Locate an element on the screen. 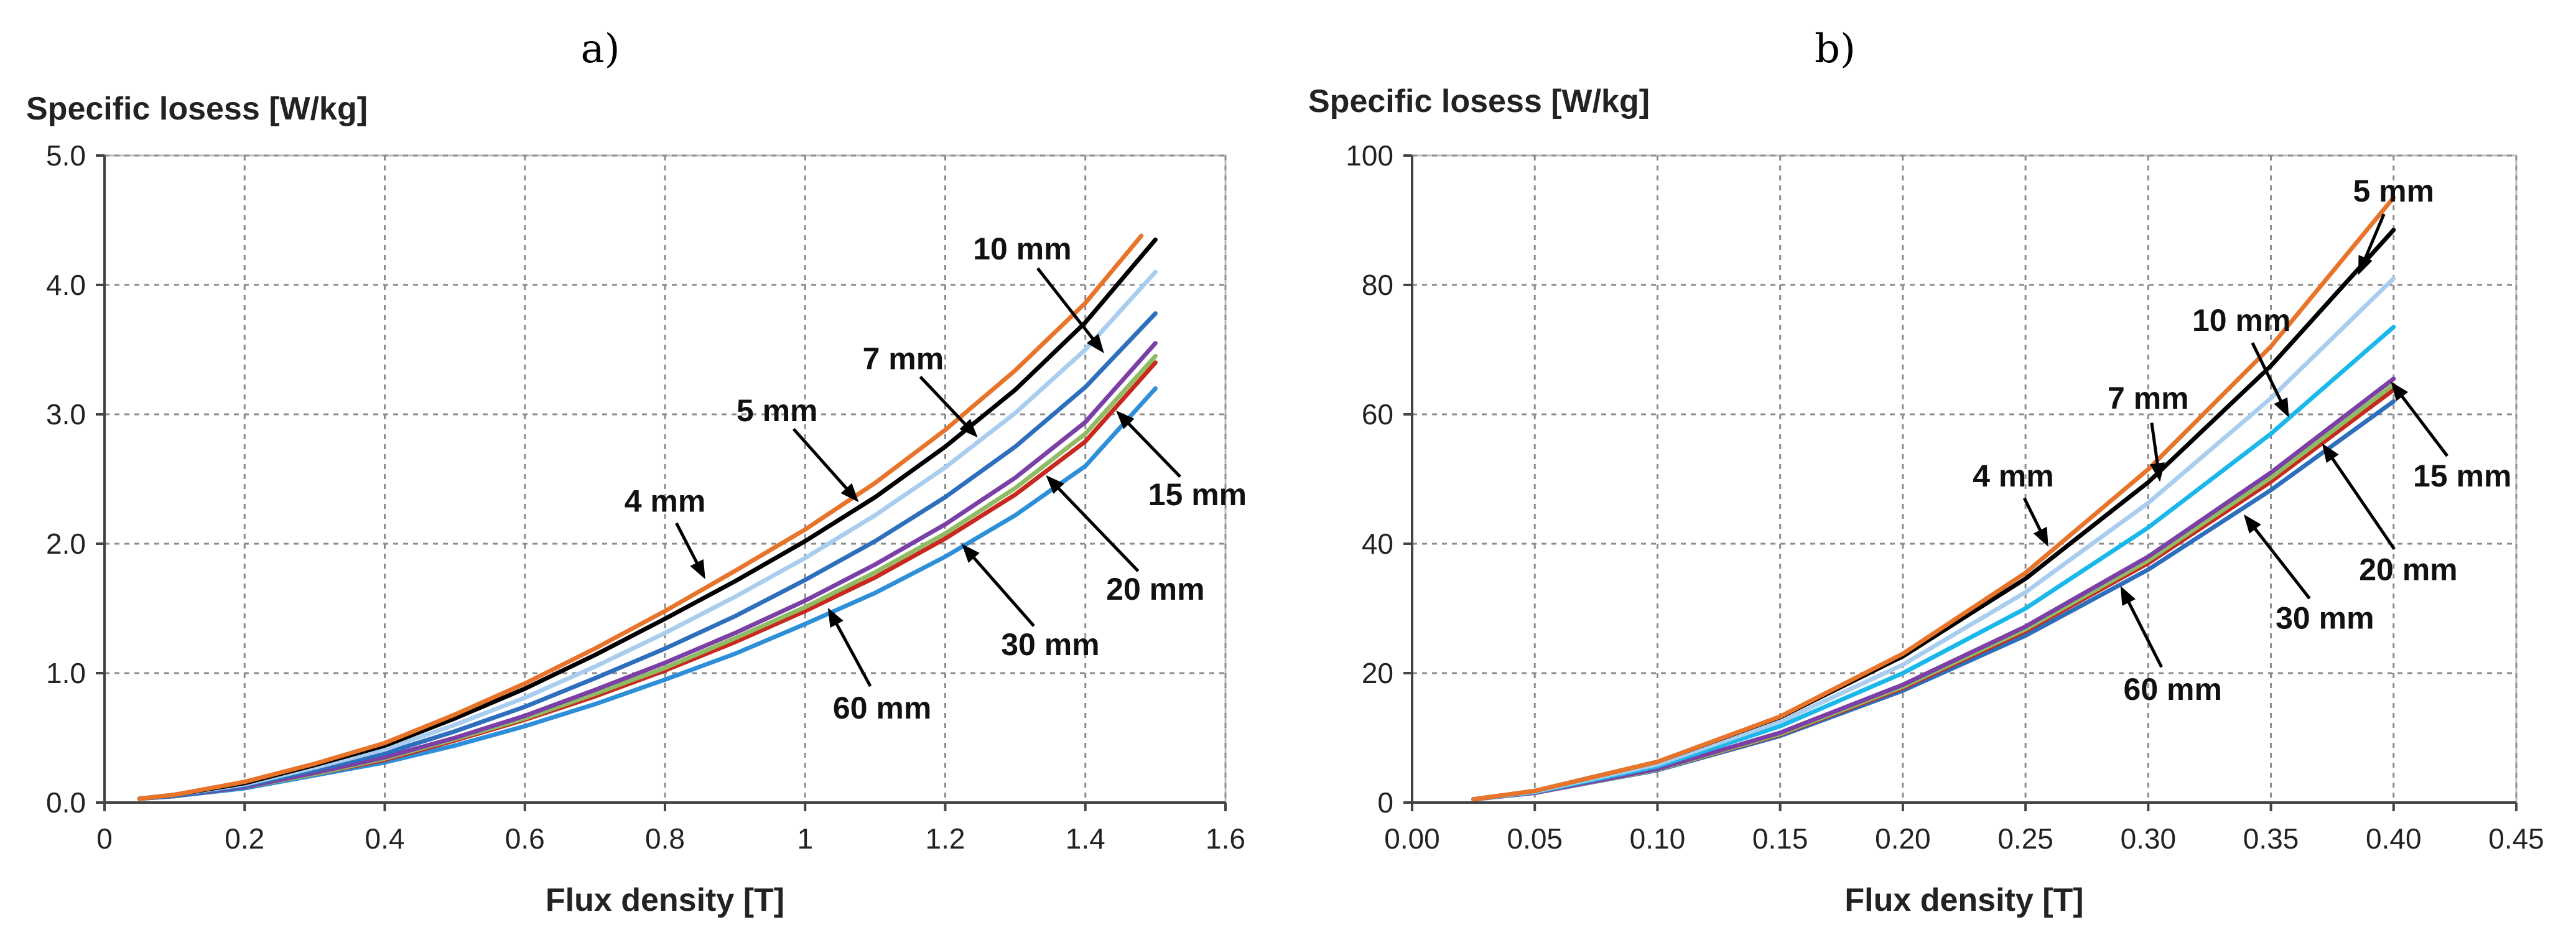 The width and height of the screenshot is (2576, 945). x-tick-label: 0.4 is located at coordinates (385, 838).